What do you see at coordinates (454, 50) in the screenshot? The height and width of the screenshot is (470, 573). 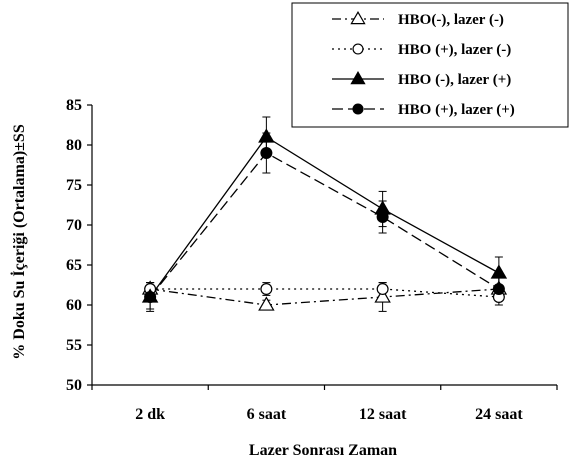 I see `legend-label: HBO (+), lazer (-)` at bounding box center [454, 50].